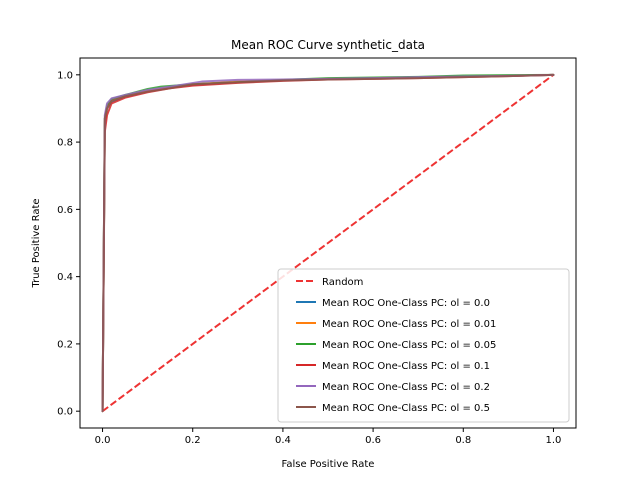 This screenshot has height=480, width=640. Describe the element at coordinates (406, 387) in the screenshot. I see `legend-label: Mean ROC One-Class PC: ol = 0.2` at that location.